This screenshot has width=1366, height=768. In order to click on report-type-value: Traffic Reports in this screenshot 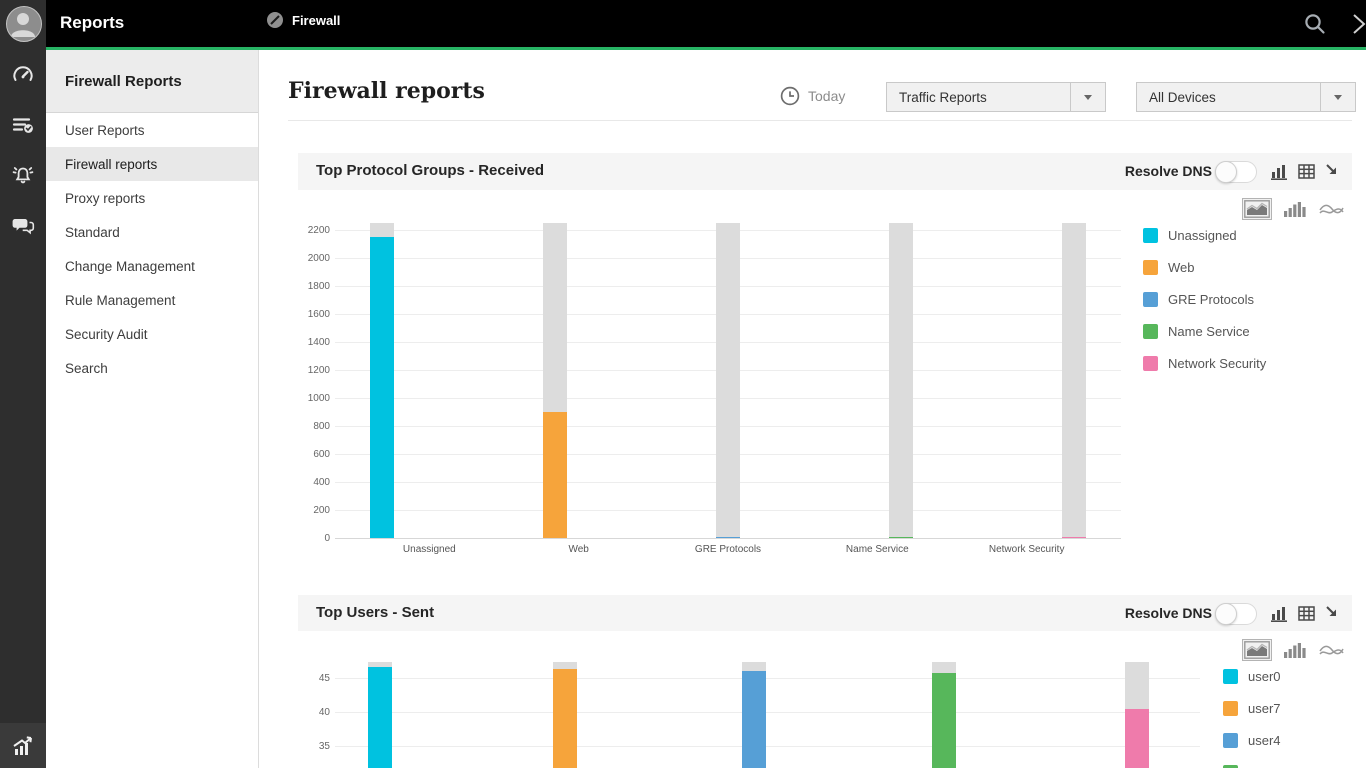, I will do `click(943, 97)`.